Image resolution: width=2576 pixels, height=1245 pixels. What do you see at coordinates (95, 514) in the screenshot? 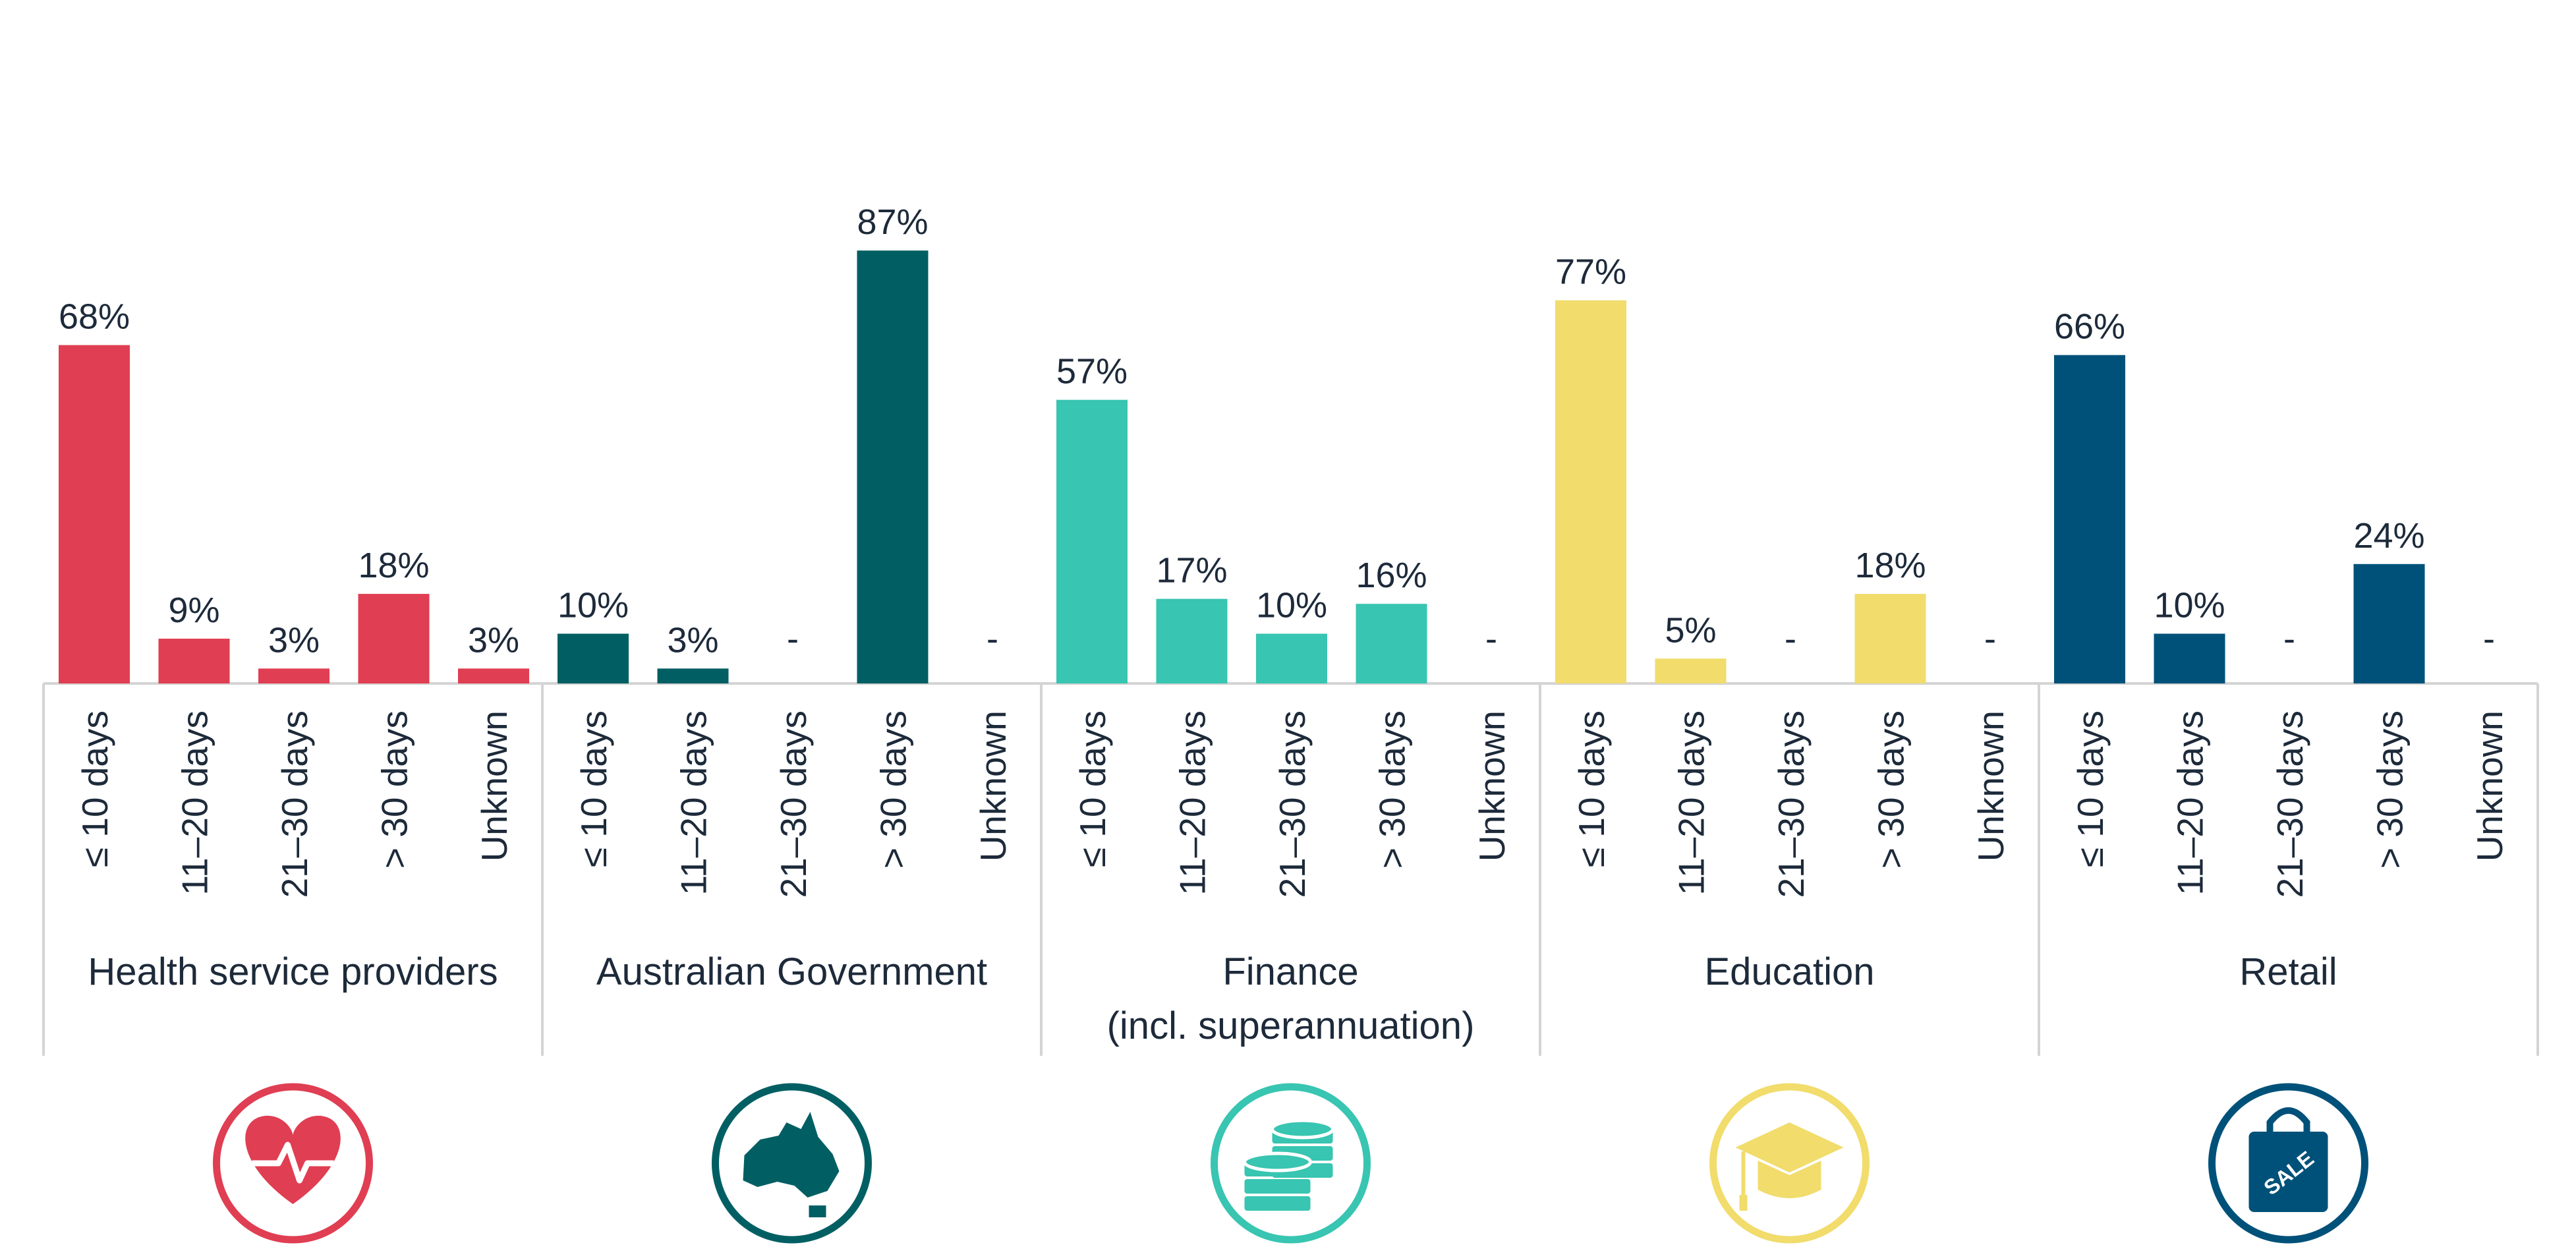
I see `bar-health-service-providers-10-days` at bounding box center [95, 514].